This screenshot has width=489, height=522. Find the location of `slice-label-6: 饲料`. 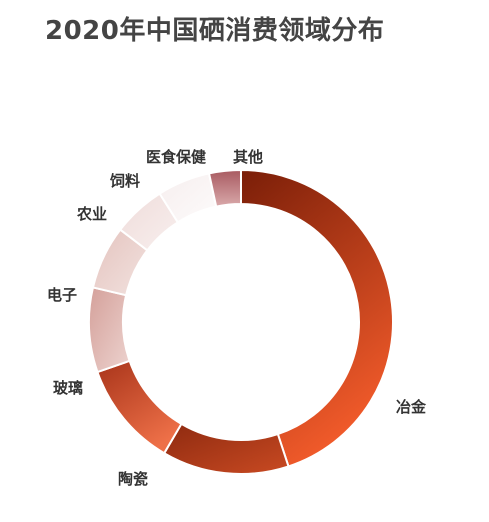

slice-label-6: 饲料 is located at coordinates (124, 181).